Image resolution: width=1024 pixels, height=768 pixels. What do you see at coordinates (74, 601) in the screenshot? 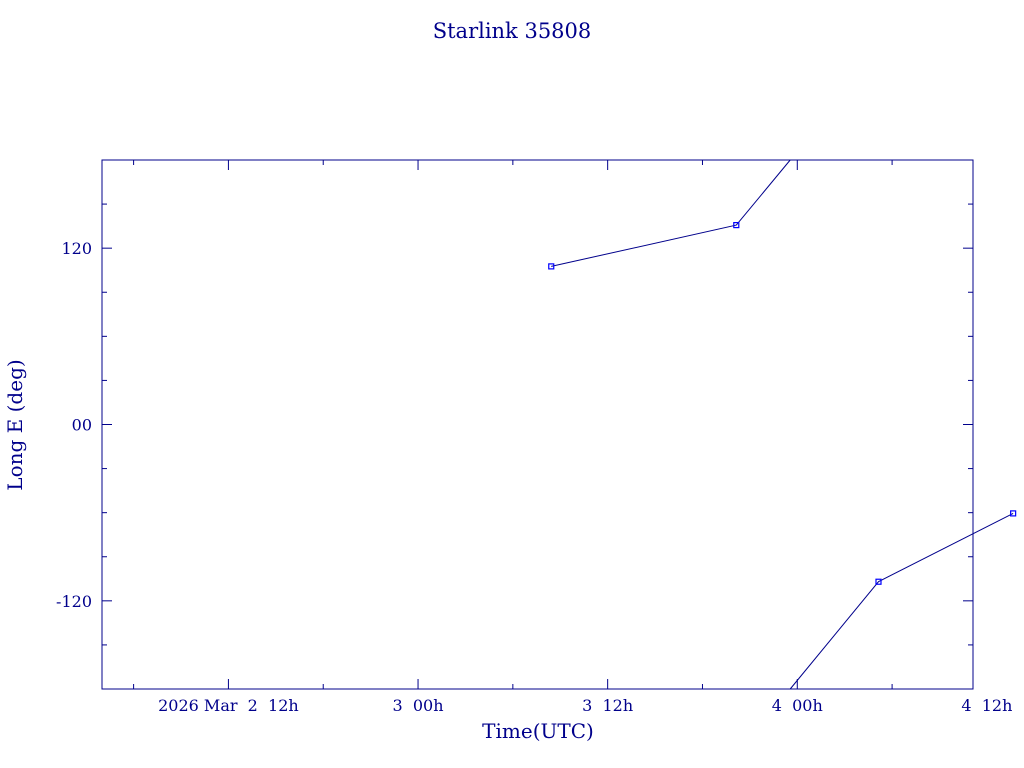
I see `y-tick-label: -120` at bounding box center [74, 601].